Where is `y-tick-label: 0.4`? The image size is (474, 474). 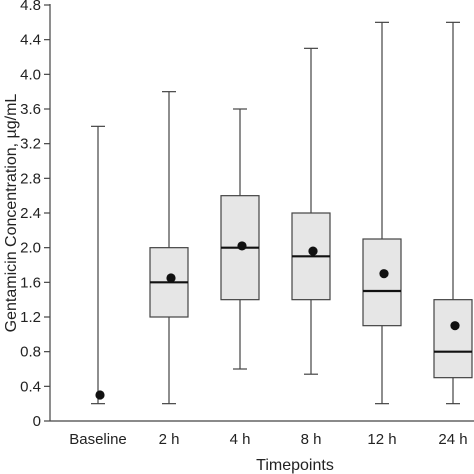
y-tick-label: 0.4 is located at coordinates (30, 386).